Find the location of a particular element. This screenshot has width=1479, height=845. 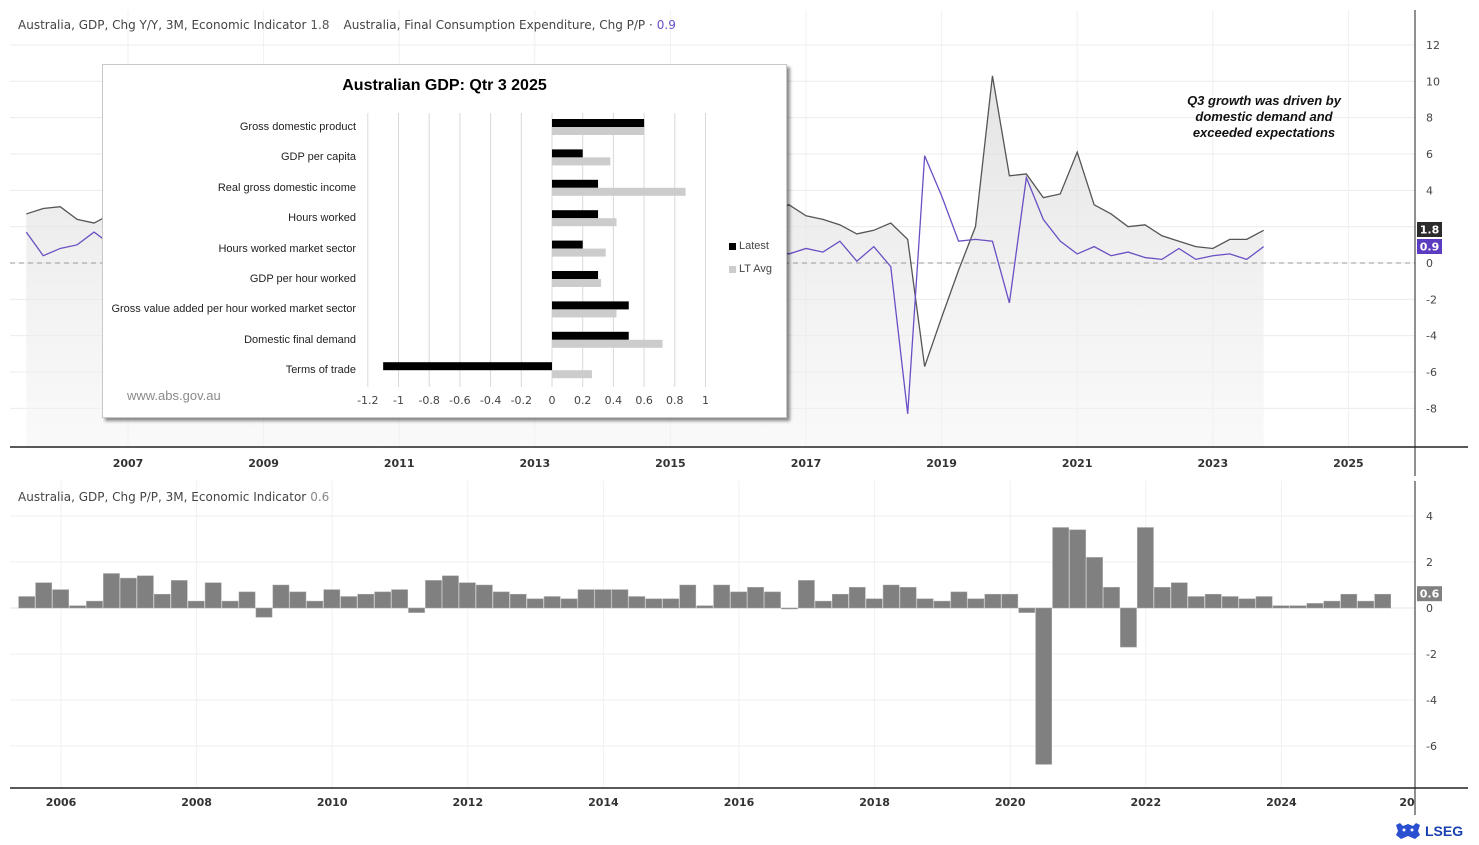

inset-category-label: GDP per hour worked is located at coordinates (302, 279).